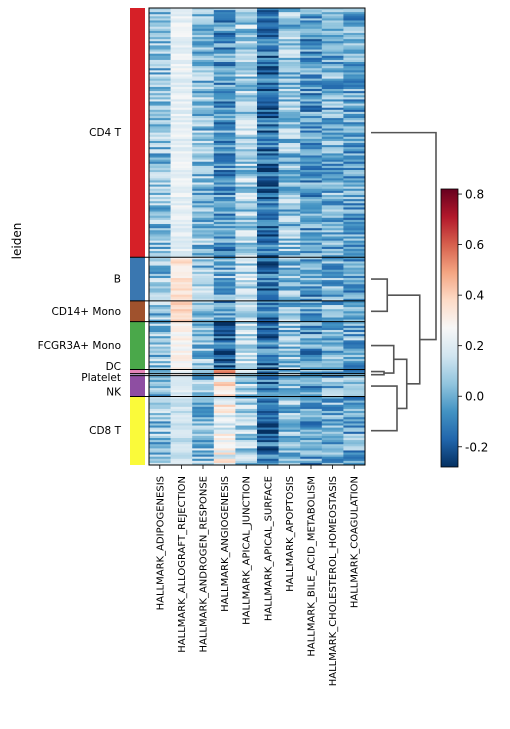  Describe the element at coordinates (290, 534) in the screenshot. I see `x-tick-label-6: HALLMARK_APOPTOSIS` at that location.